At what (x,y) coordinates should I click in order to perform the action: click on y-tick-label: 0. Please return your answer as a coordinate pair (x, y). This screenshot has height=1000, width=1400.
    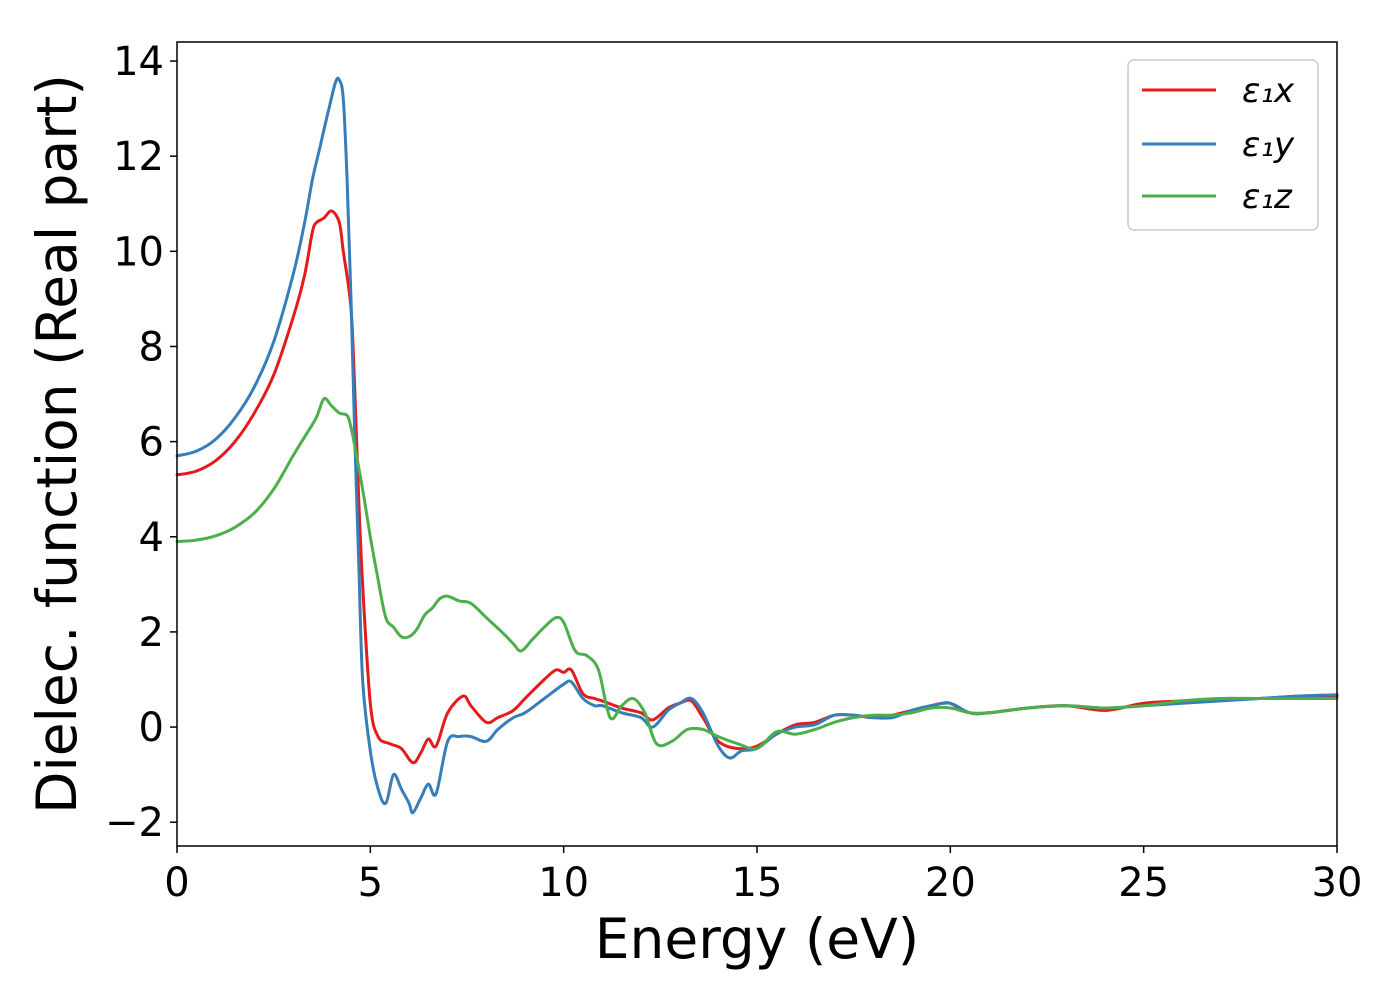
    Looking at the image, I should click on (151, 728).